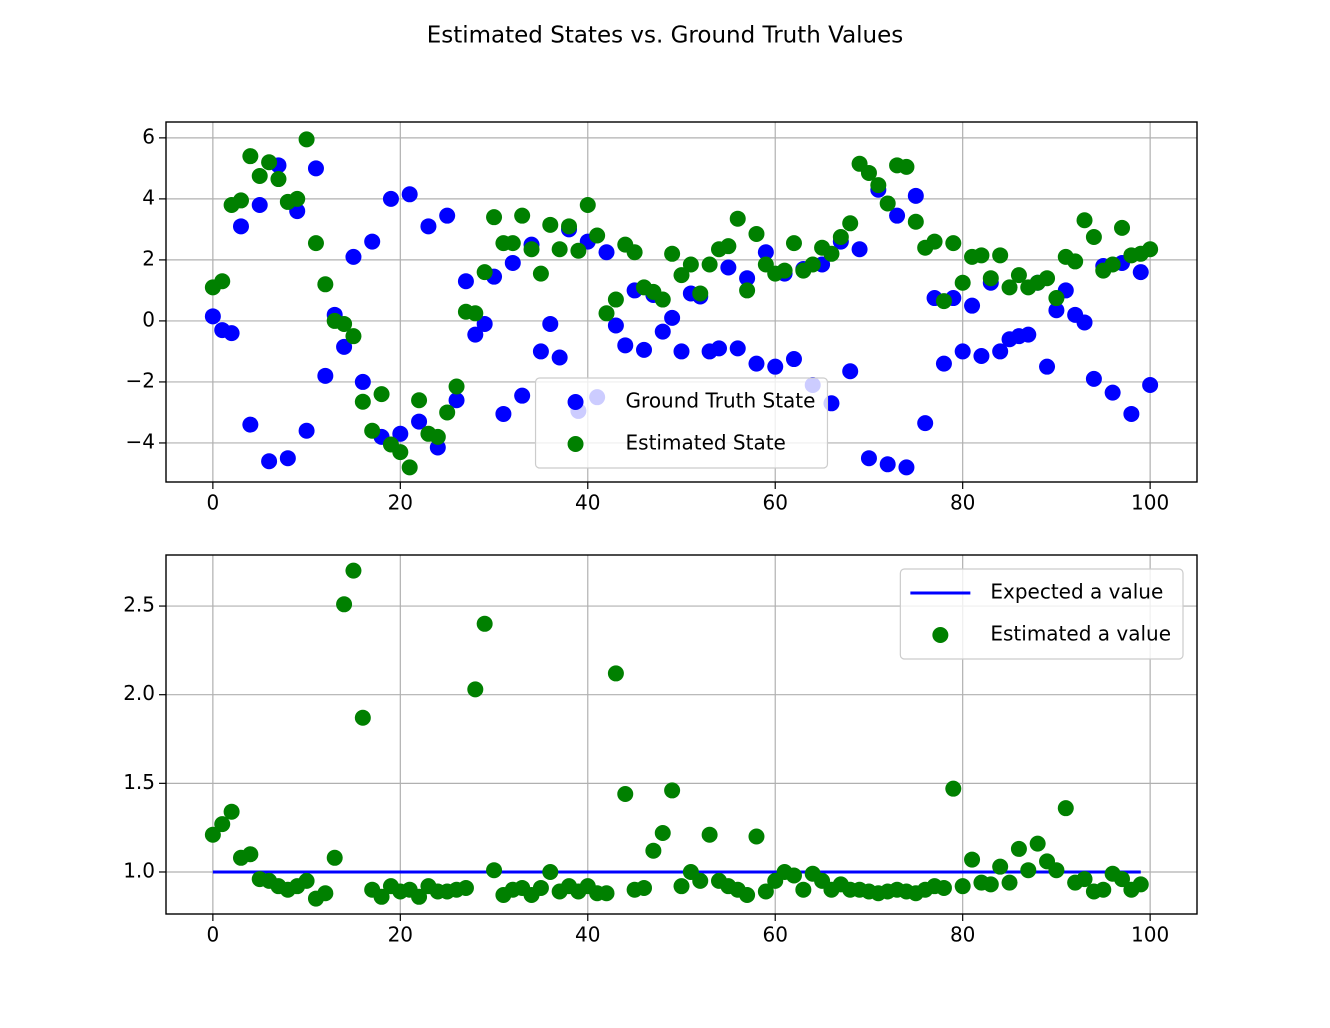  I want to click on x-tick-label: 40, so click(587, 935).